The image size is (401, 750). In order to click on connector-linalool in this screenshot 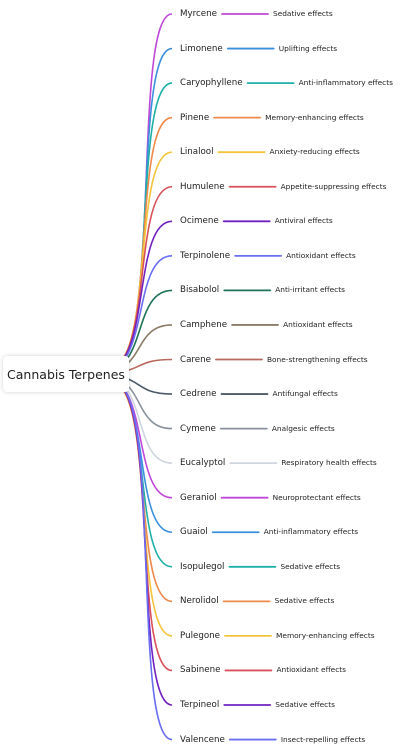, I will do `click(141, 260)`.